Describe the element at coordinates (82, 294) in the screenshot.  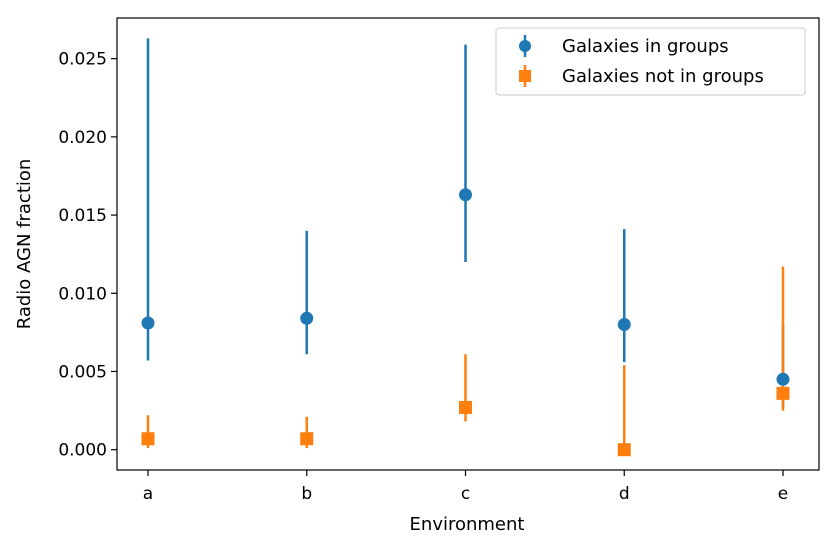
I see `y-tick-label: 0.010` at that location.